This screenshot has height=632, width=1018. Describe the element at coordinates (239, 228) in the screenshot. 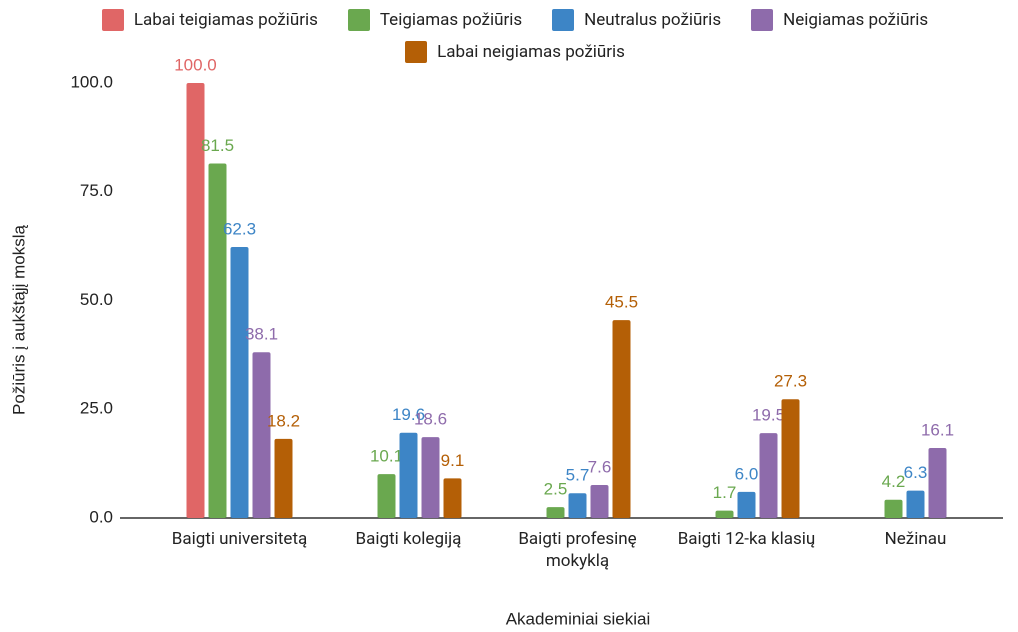

I see `data-label: 62.3` at that location.